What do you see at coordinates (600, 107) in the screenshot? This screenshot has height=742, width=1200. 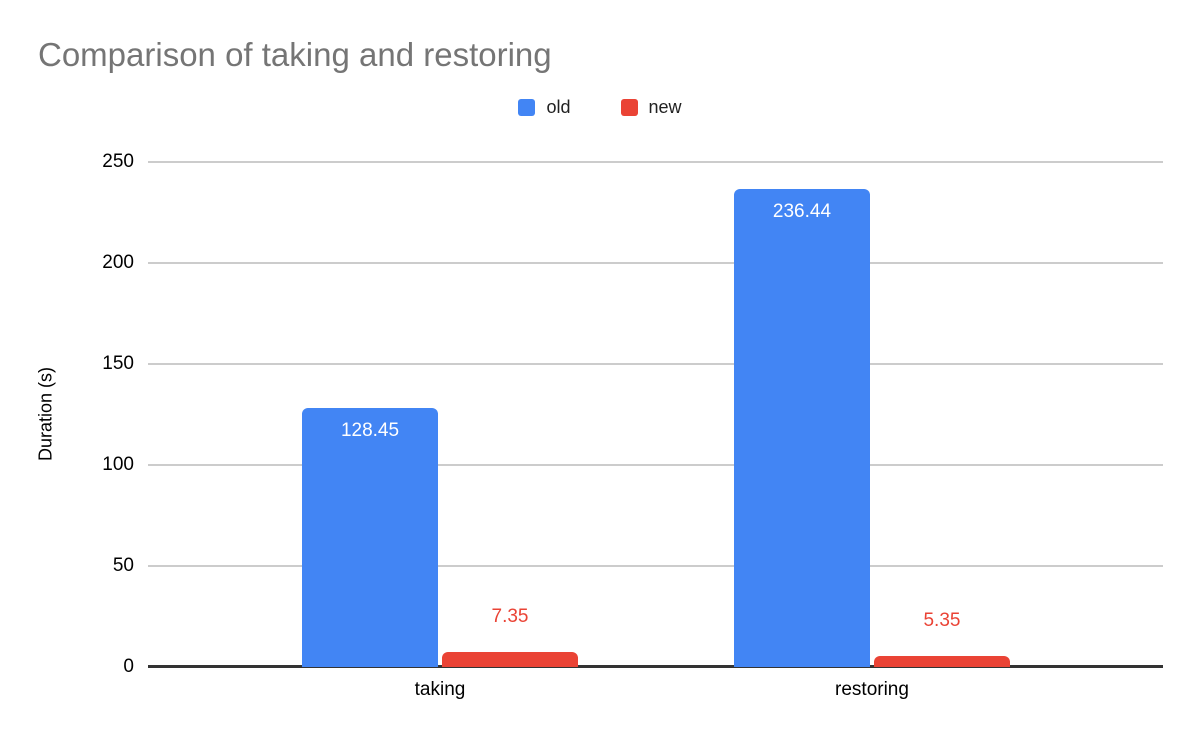 I see `chart-legend: old new` at bounding box center [600, 107].